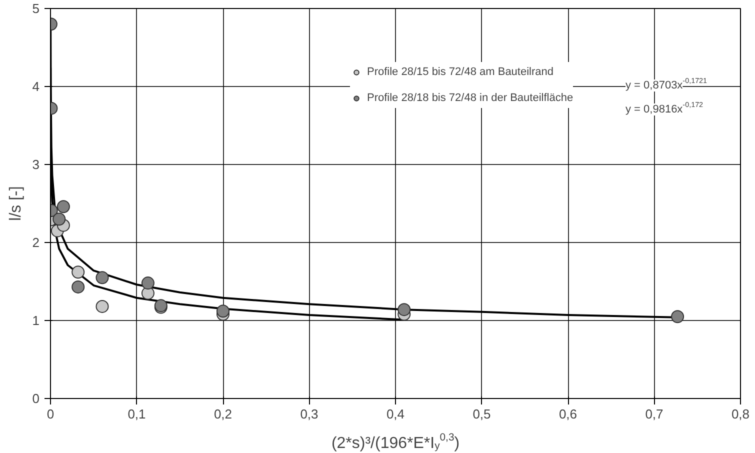 Image resolution: width=755 pixels, height=453 pixels. What do you see at coordinates (36, 320) in the screenshot?
I see `y-tick-label: 1` at bounding box center [36, 320].